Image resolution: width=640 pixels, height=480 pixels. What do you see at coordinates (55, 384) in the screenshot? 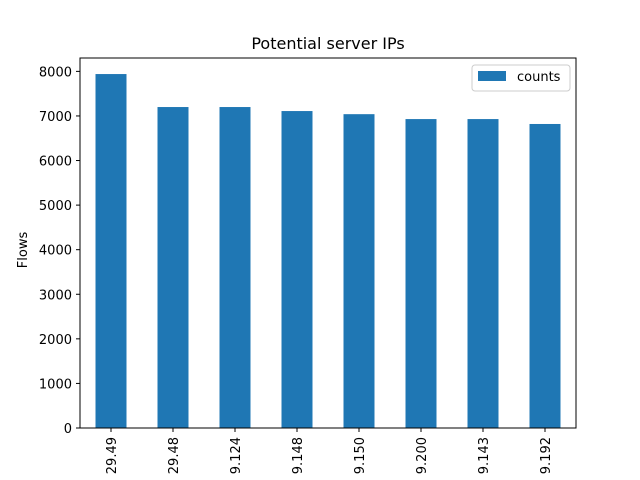
I see `y-tick-label: 1000` at bounding box center [55, 384].